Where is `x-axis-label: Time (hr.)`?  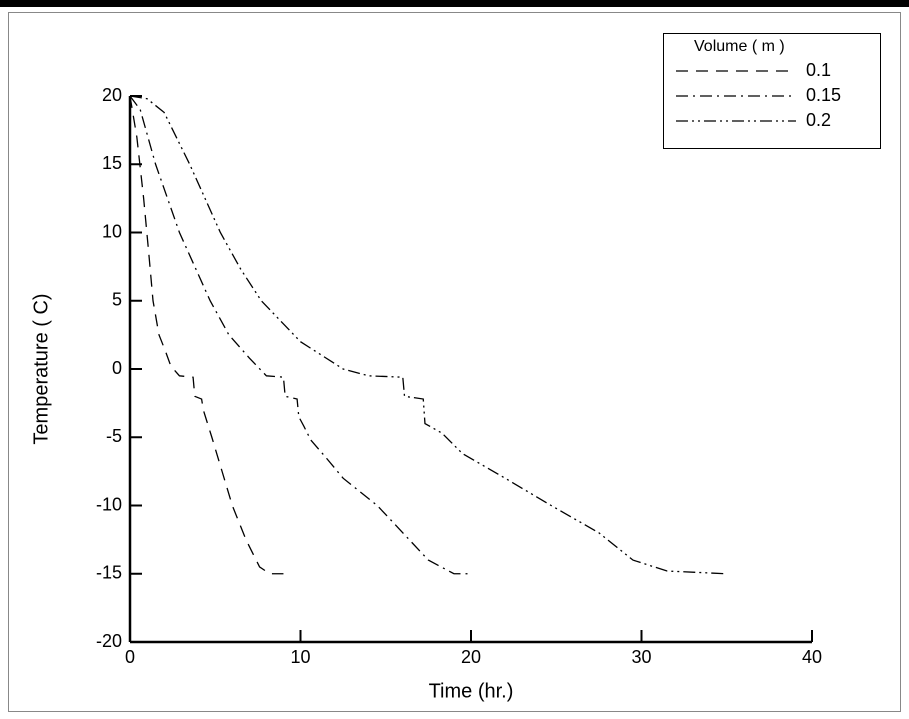
x-axis-label: Time (hr.) is located at coordinates (471, 691).